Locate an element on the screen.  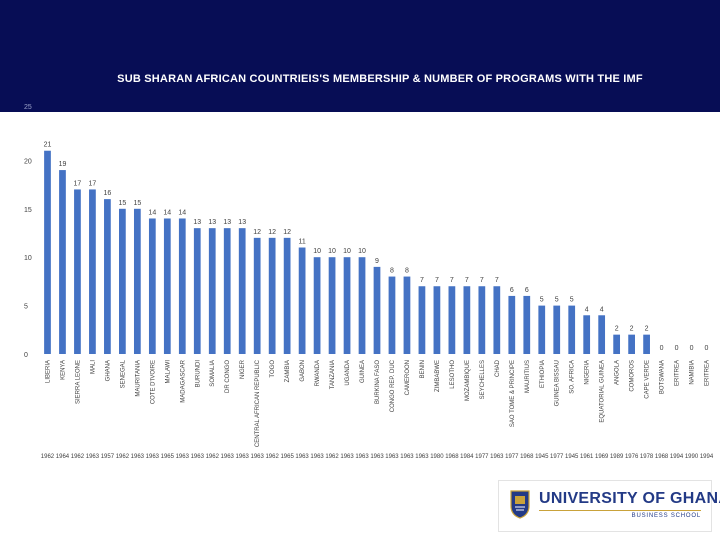
membership-year-label: 1977 is located at coordinates (482, 457).